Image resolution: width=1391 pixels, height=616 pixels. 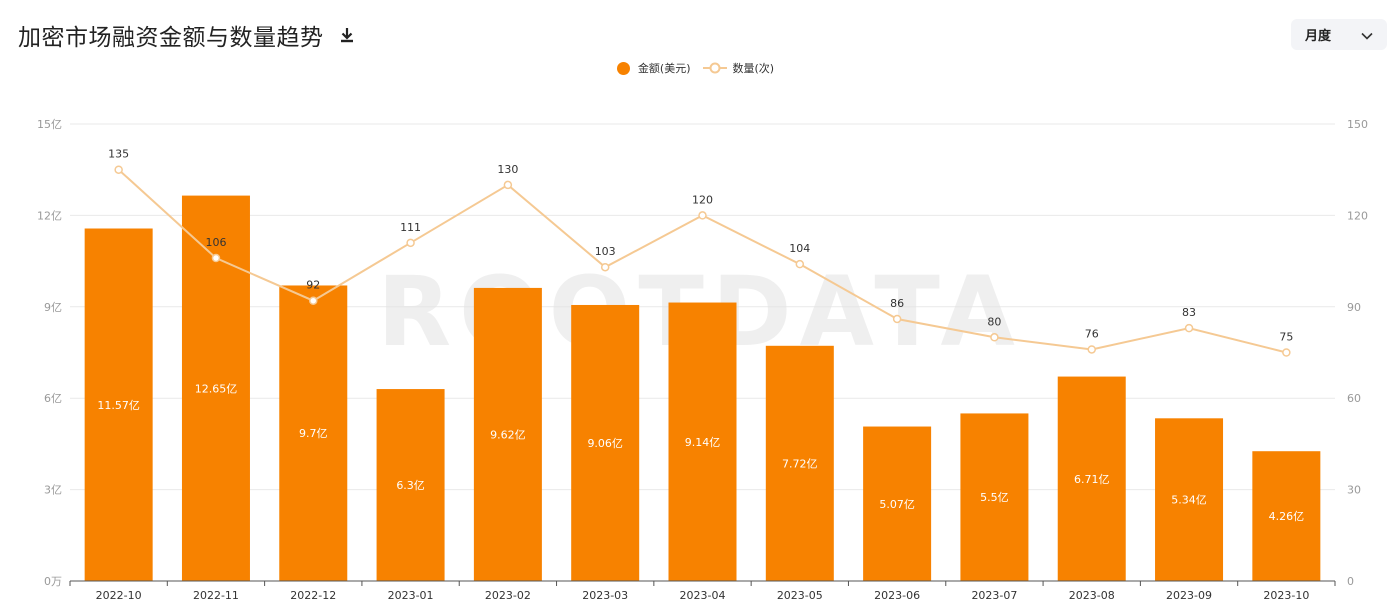 I want to click on x-tick-label: 2023-01, so click(x=411, y=595).